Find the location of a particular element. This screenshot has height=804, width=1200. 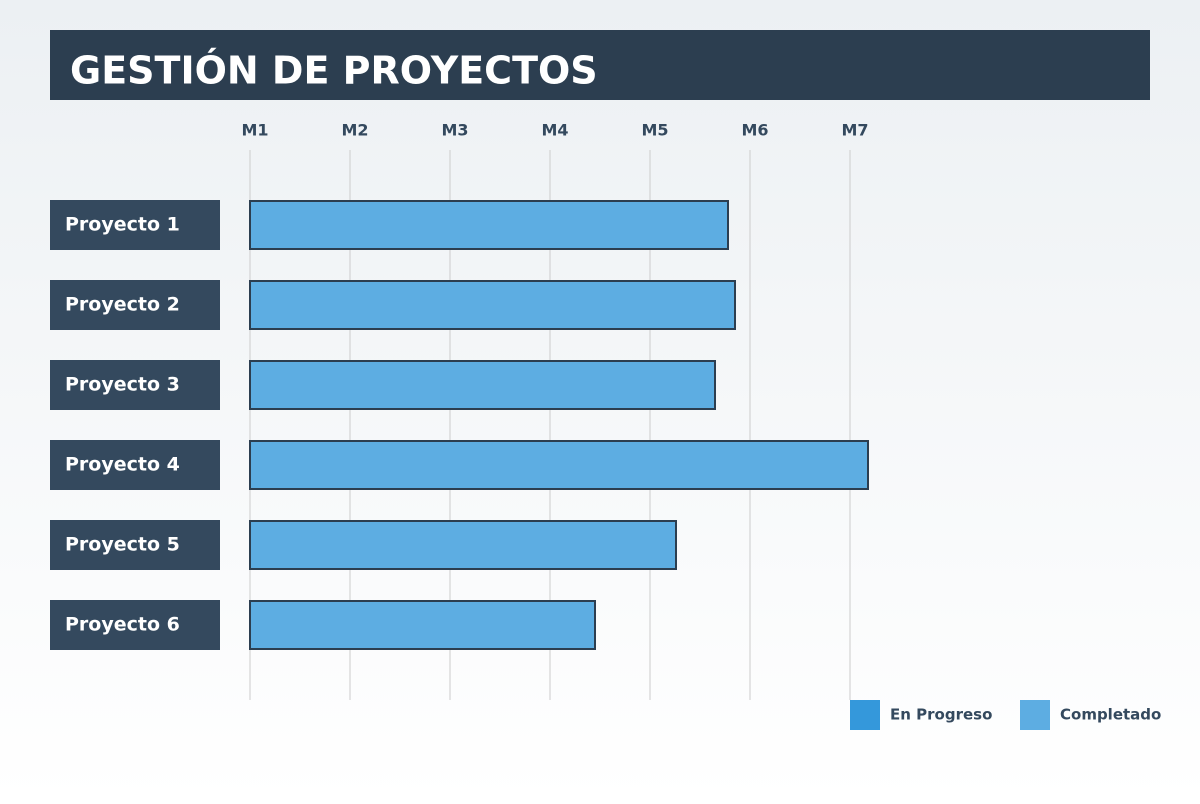

x-tick-label: M1 is located at coordinates (254, 130).